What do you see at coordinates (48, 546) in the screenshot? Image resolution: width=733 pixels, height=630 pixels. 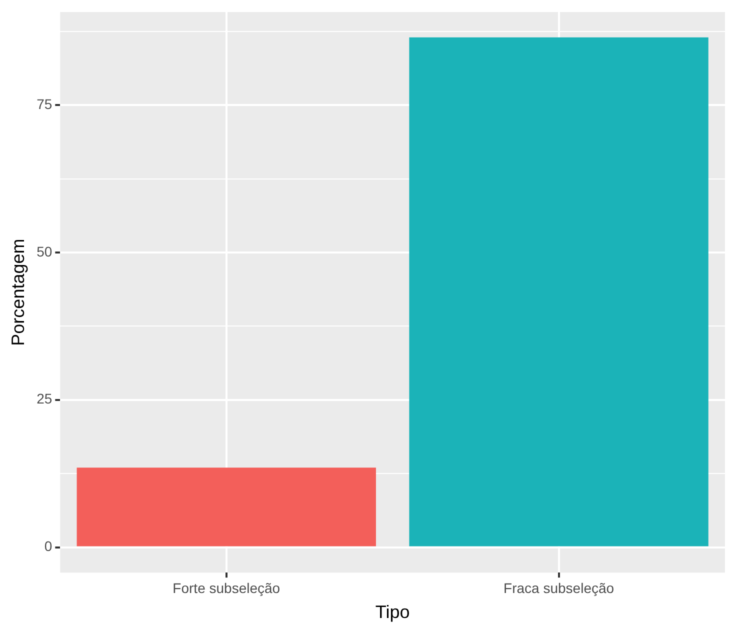 I see `y-tick-label: 0` at bounding box center [48, 546].